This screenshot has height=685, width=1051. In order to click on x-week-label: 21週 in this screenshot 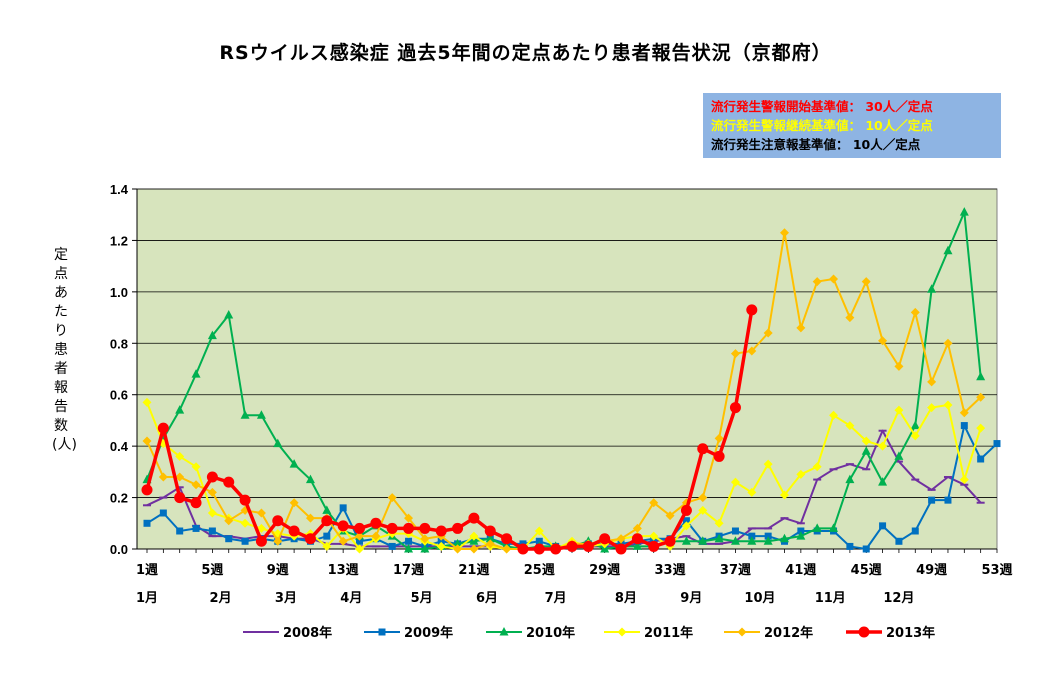, I will do `click(473, 570)`.